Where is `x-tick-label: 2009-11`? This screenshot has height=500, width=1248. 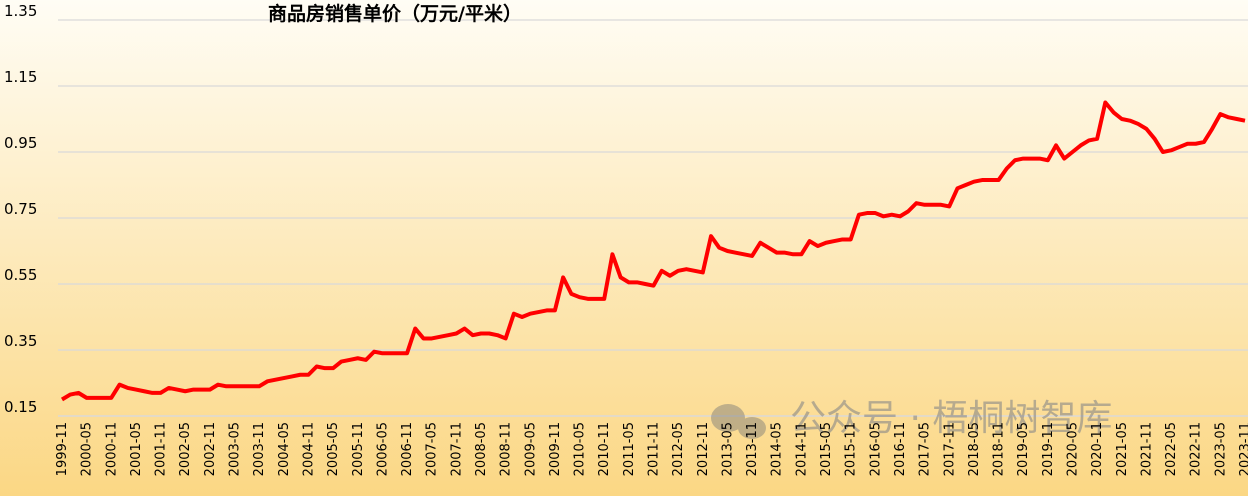 x-tick-label: 2009-11 is located at coordinates (555, 449).